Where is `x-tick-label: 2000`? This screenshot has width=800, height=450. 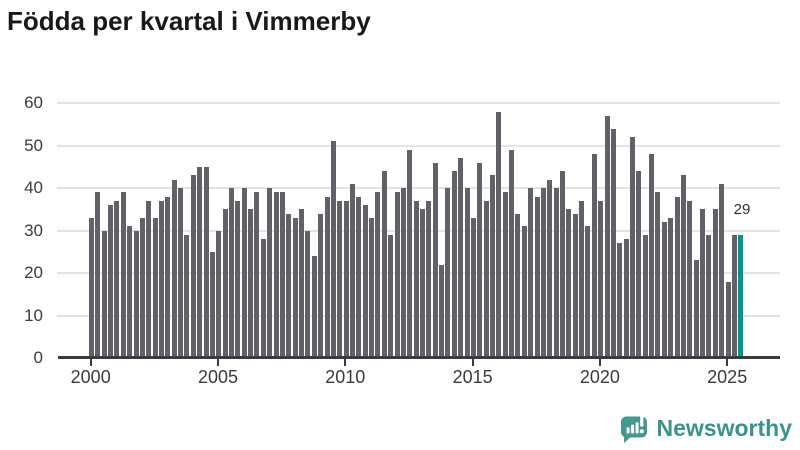 x-tick-label: 2000 is located at coordinates (90, 377).